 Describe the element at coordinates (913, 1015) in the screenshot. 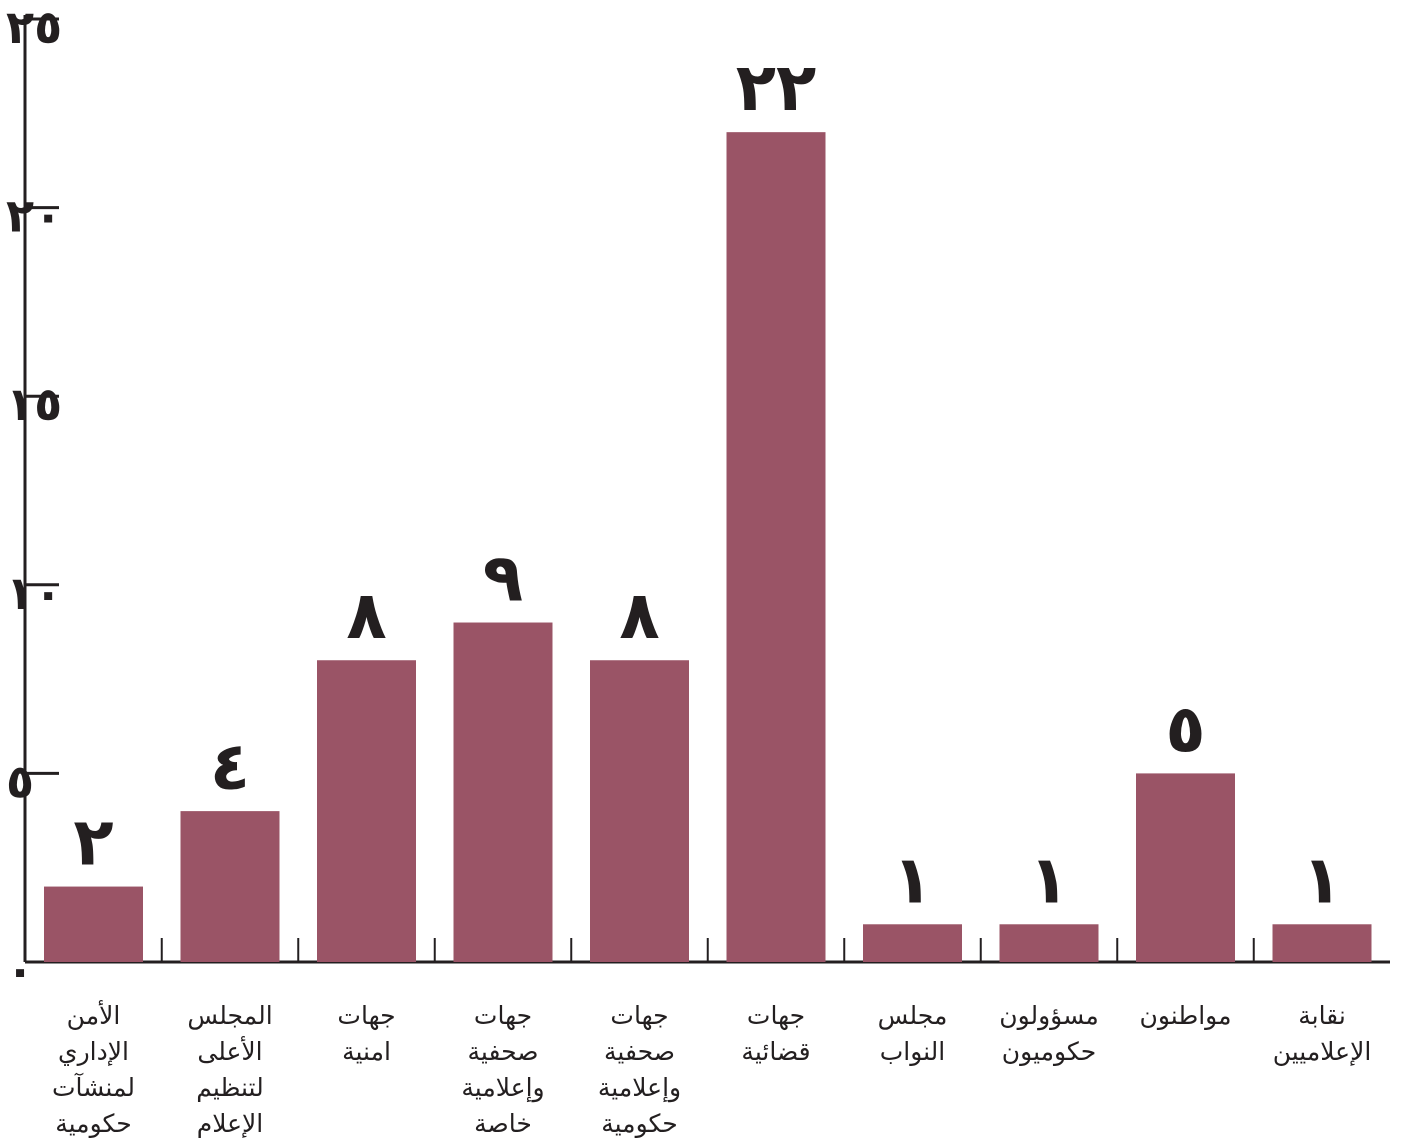

I see `x-tick-label-line: مجلس` at that location.